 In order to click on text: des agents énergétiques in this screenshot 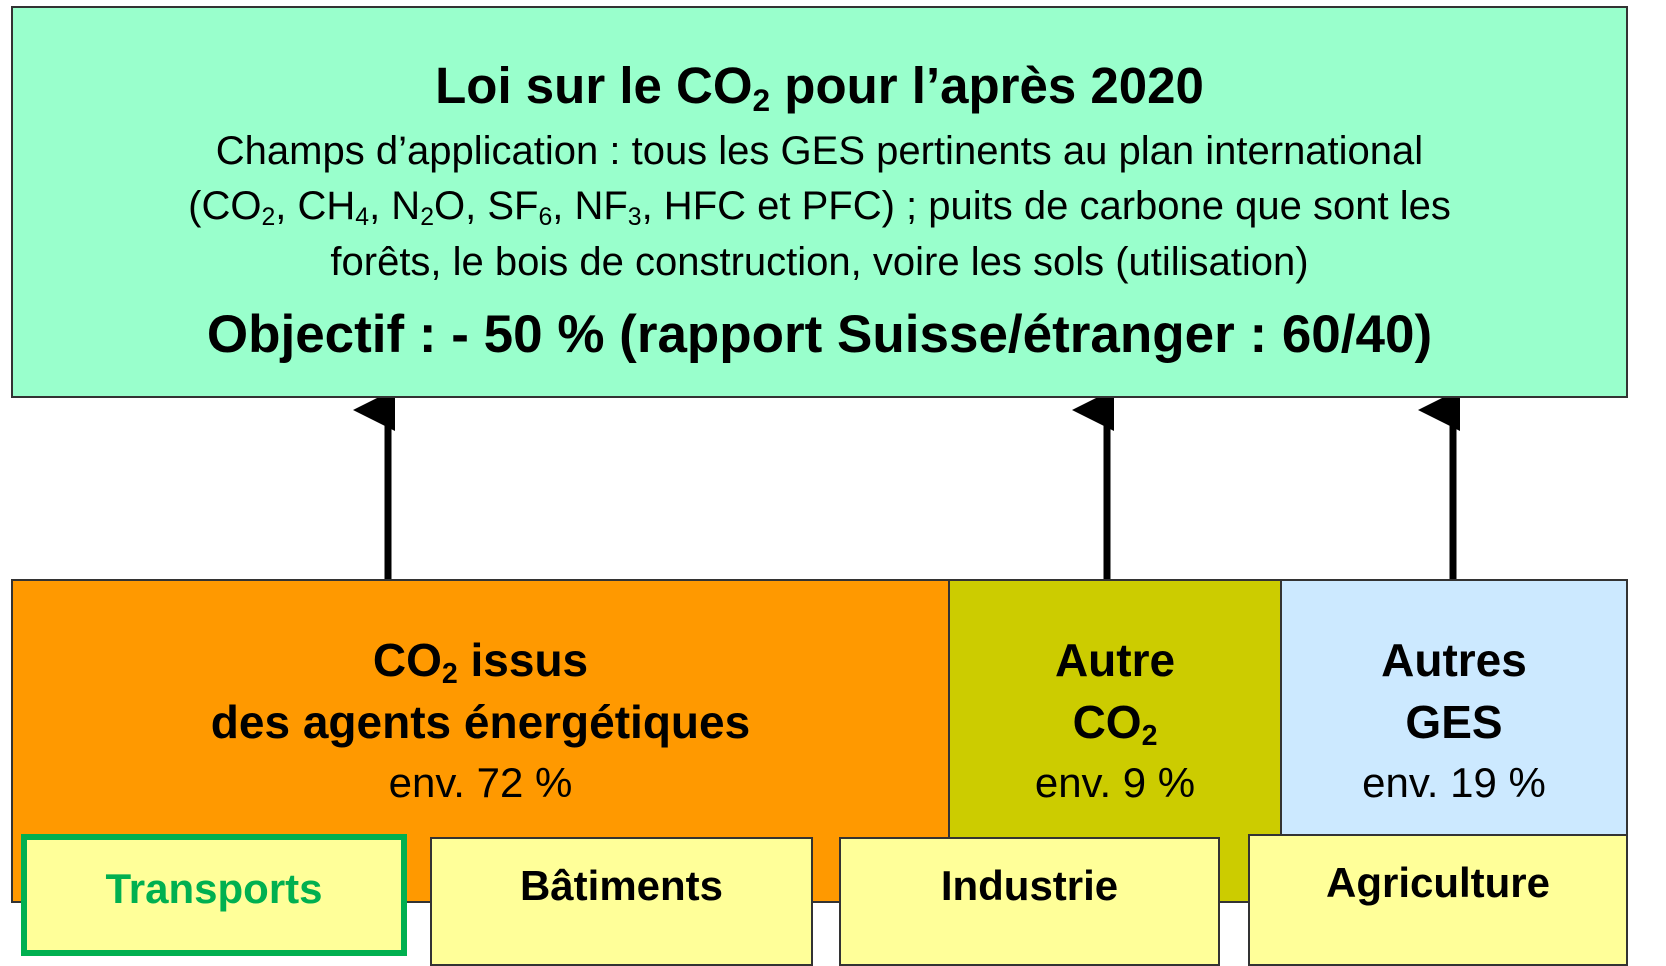, I will do `click(480, 722)`.